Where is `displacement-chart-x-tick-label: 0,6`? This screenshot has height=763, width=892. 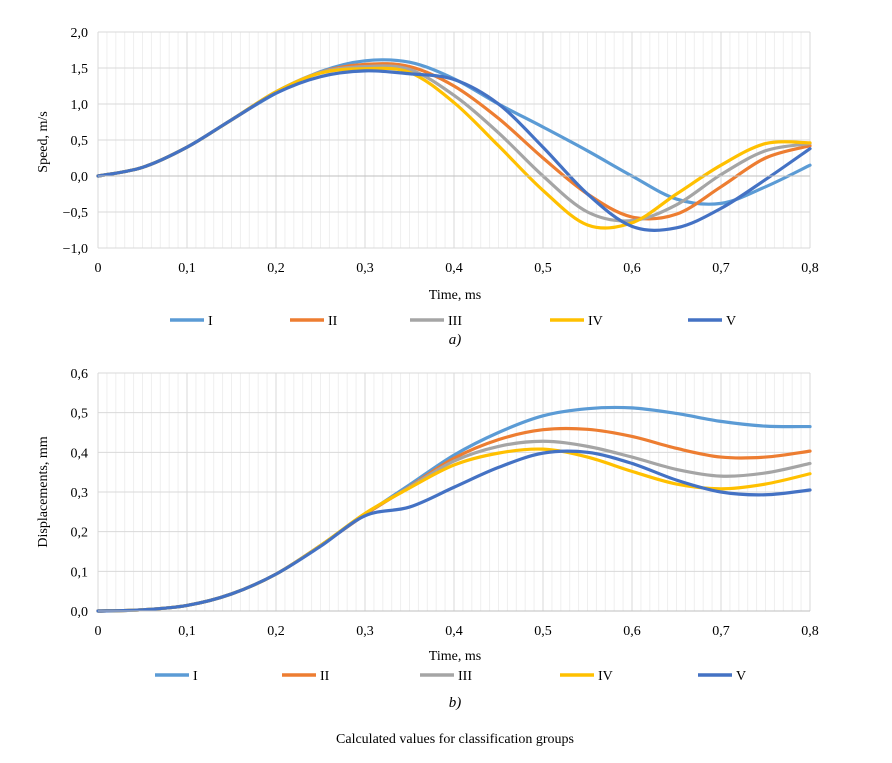
displacement-chart-x-tick-label: 0,6 is located at coordinates (632, 631).